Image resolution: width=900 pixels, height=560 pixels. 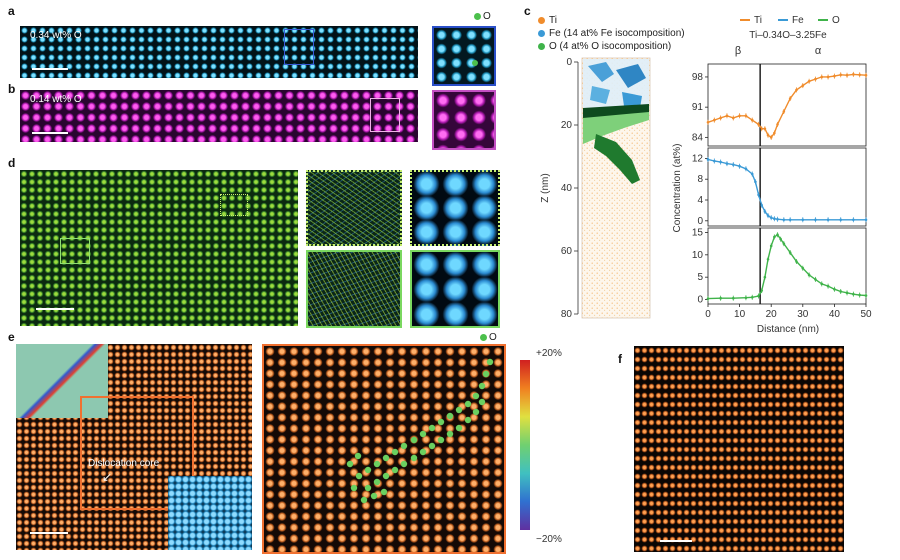 What do you see at coordinates (700, 300) in the screenshot?
I see `ytick-label-o-0: 0` at bounding box center [700, 300].